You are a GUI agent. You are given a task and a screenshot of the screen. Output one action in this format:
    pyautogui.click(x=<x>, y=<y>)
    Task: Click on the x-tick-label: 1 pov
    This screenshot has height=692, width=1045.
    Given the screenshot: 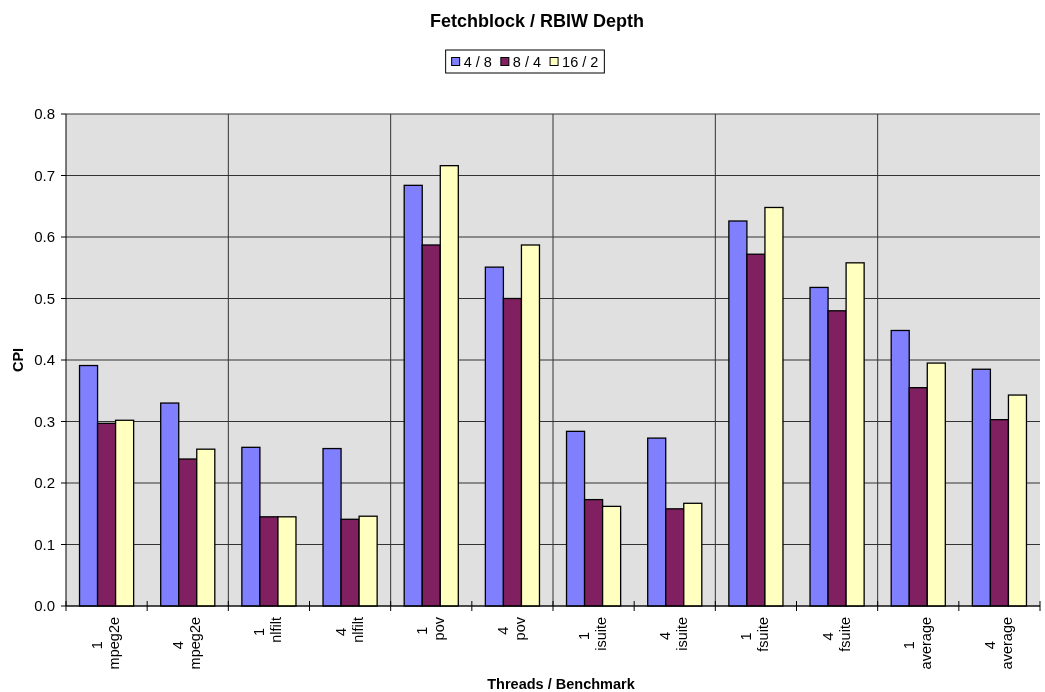 What is the action you would take?
    pyautogui.click(x=430, y=628)
    